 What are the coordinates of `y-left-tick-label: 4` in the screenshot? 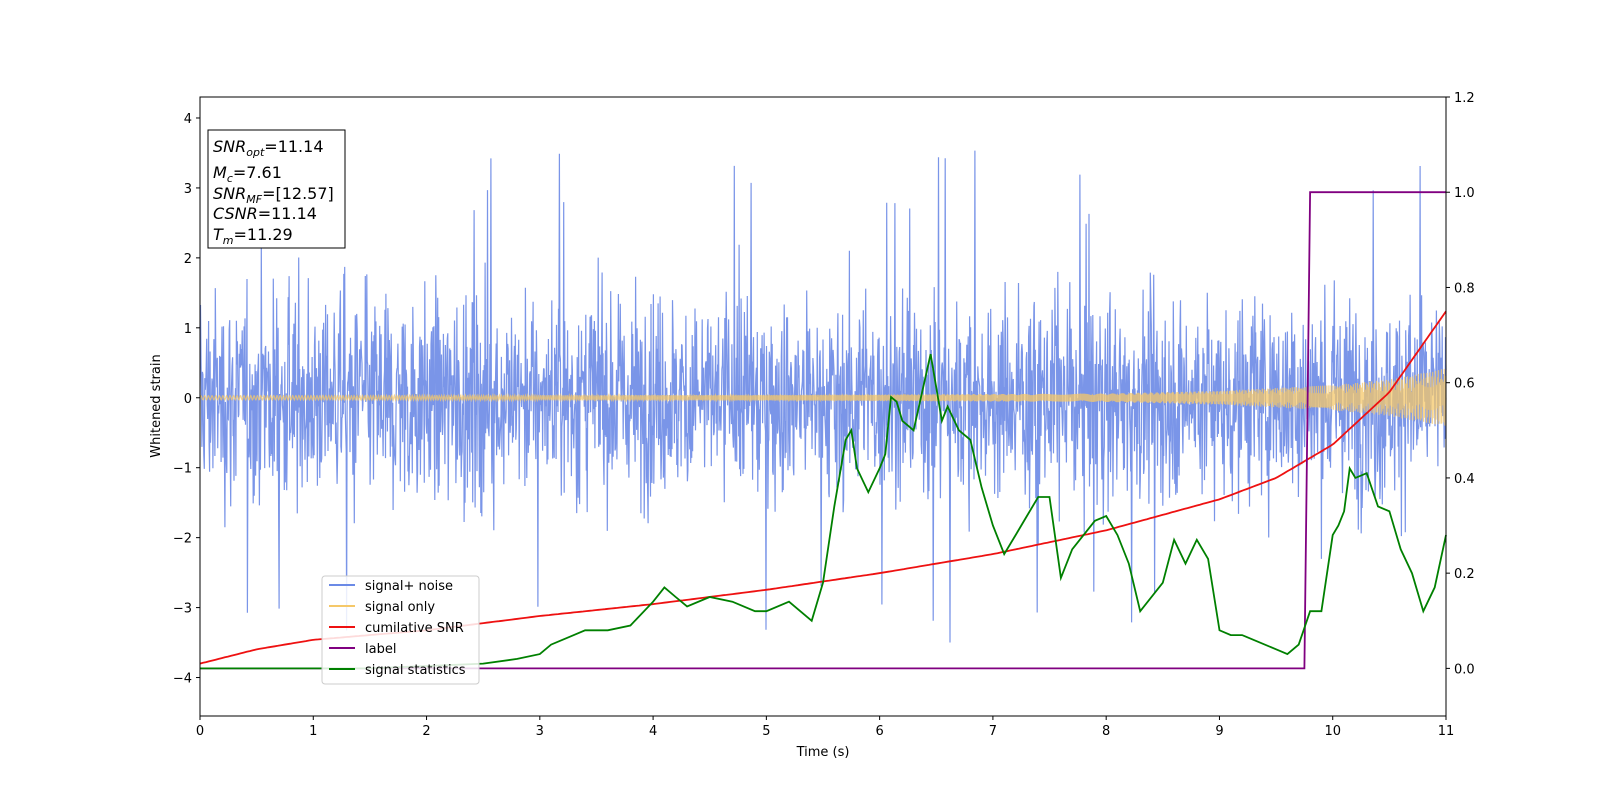 It's located at (188, 119).